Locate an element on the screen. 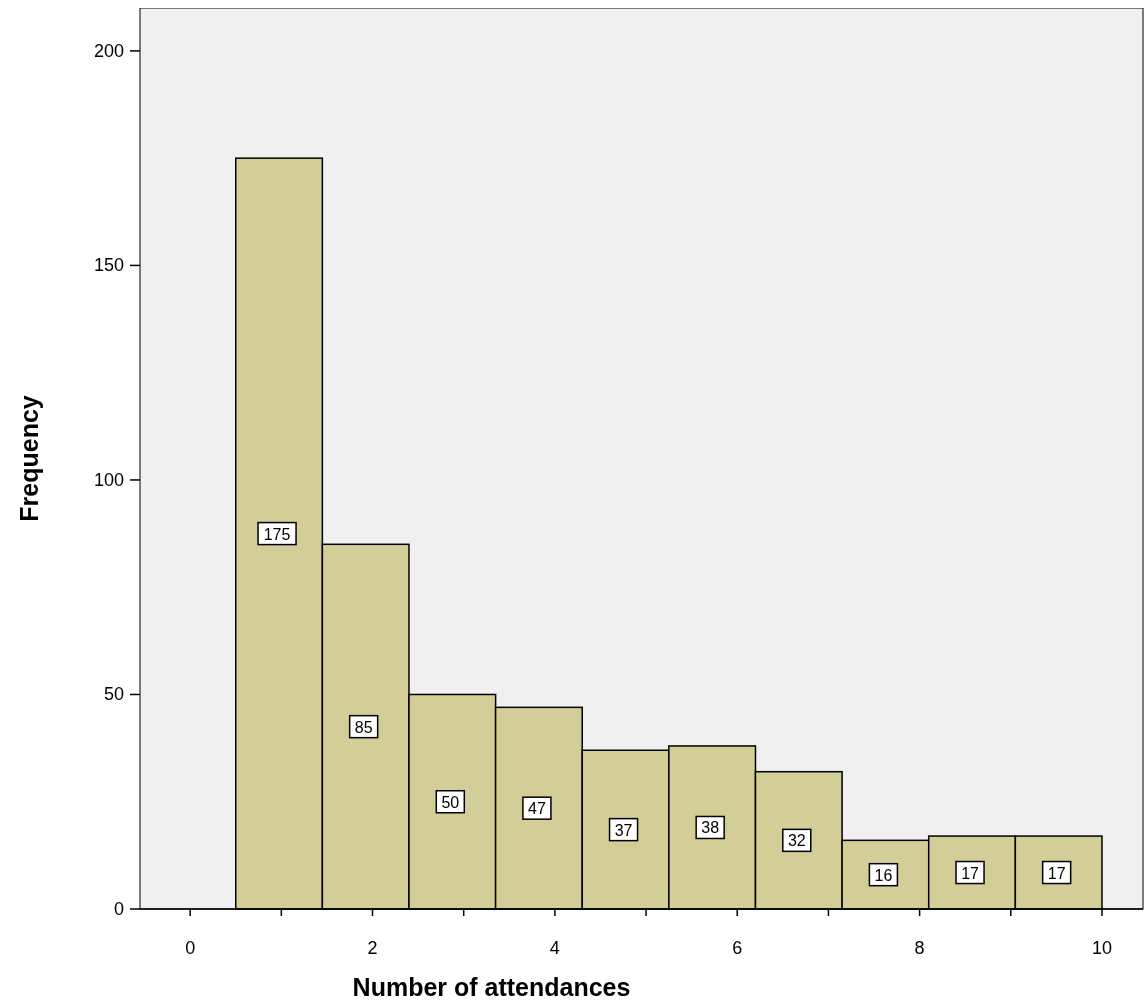  y-tick-label: 0 is located at coordinates (118, 909).